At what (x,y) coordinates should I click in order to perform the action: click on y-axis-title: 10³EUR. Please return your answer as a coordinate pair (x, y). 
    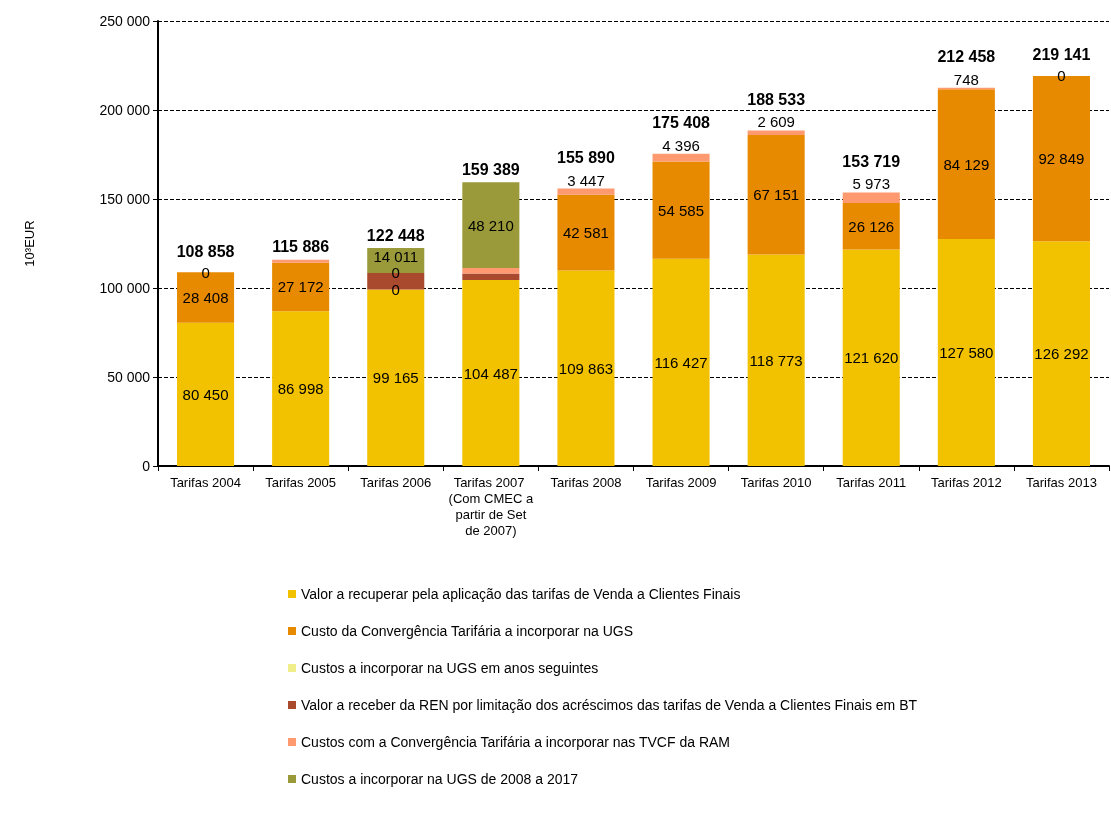
    Looking at the image, I should click on (29, 243).